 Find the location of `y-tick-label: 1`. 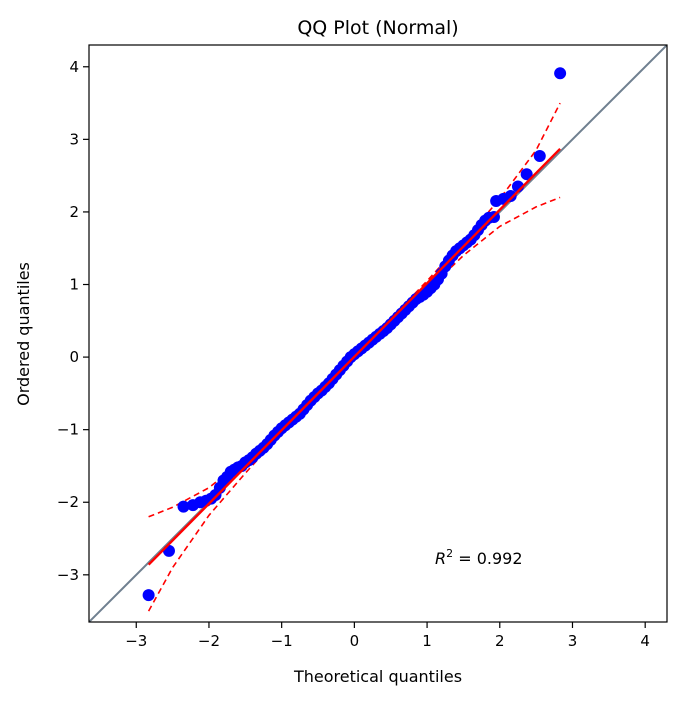

y-tick-label: 1 is located at coordinates (74, 285).